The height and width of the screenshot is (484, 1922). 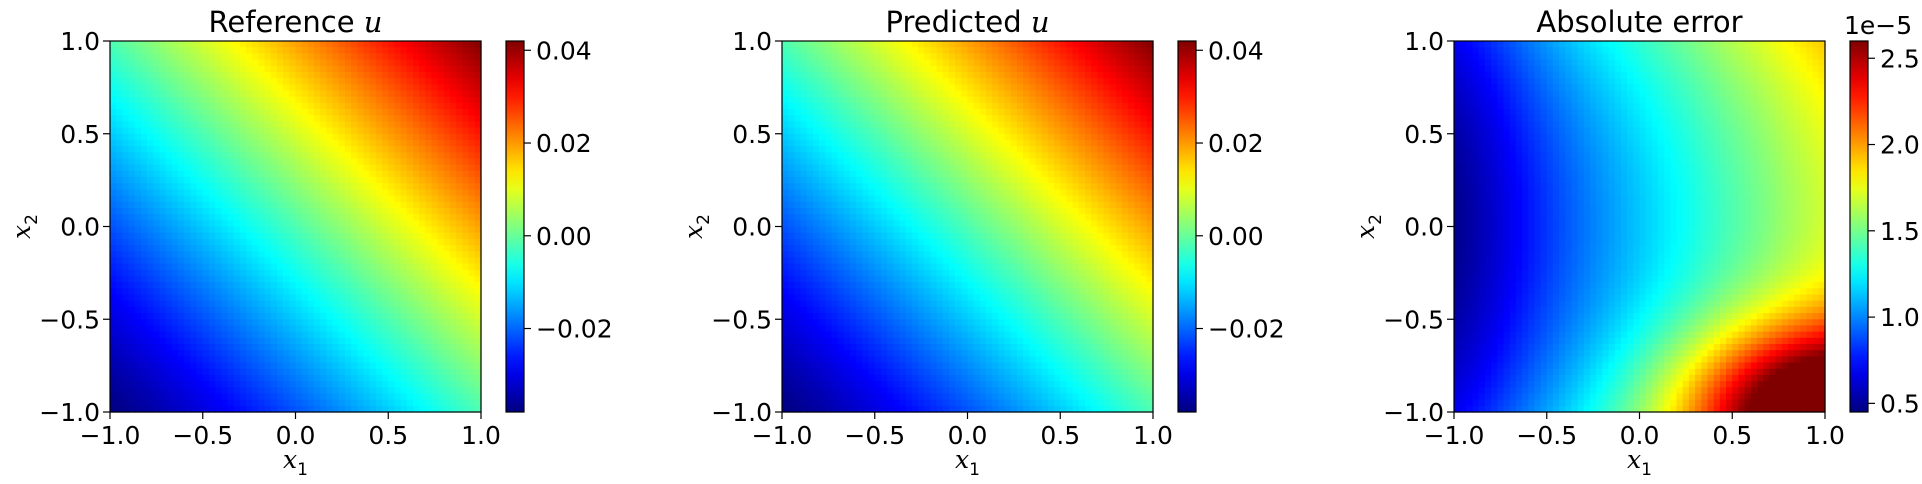 What do you see at coordinates (481, 435) in the screenshot?
I see `x-tick-label: 1.0` at bounding box center [481, 435].